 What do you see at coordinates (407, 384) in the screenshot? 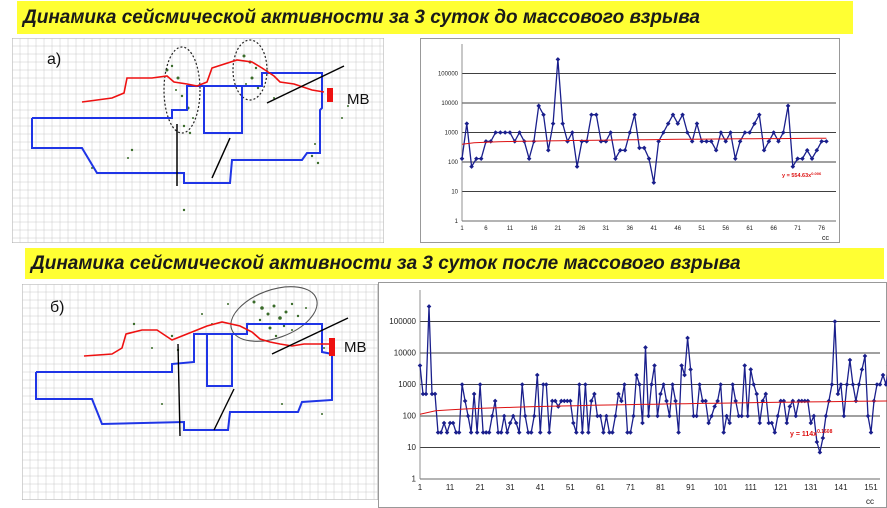
I see `y-tick-label: 1000` at bounding box center [407, 384].